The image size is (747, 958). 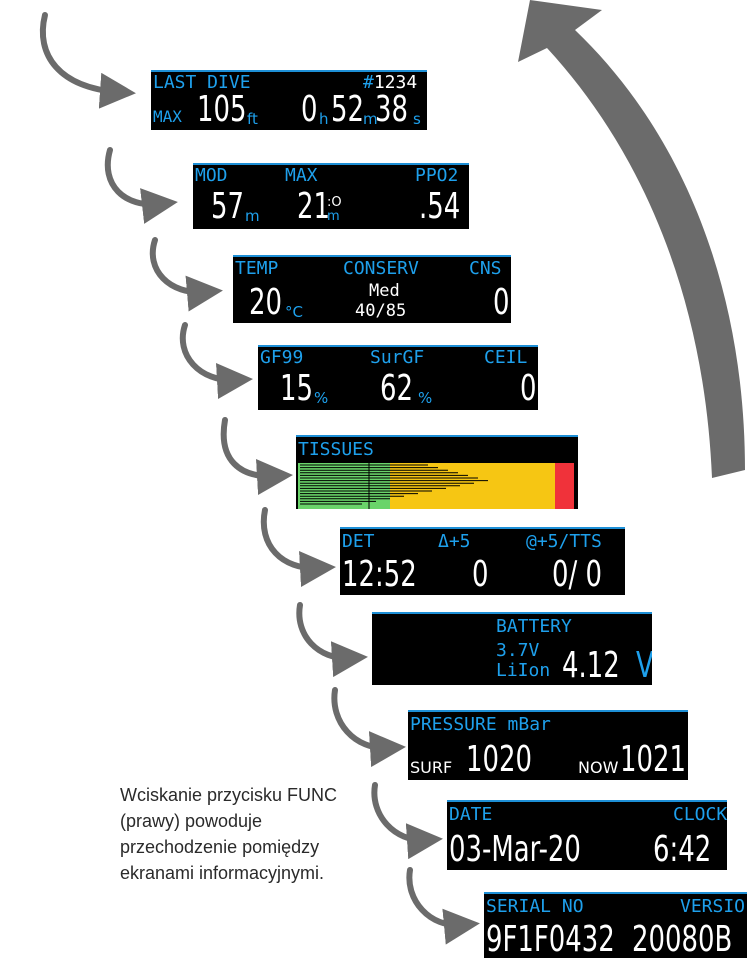 I want to click on version-label: VERSIO, so click(x=713, y=906).